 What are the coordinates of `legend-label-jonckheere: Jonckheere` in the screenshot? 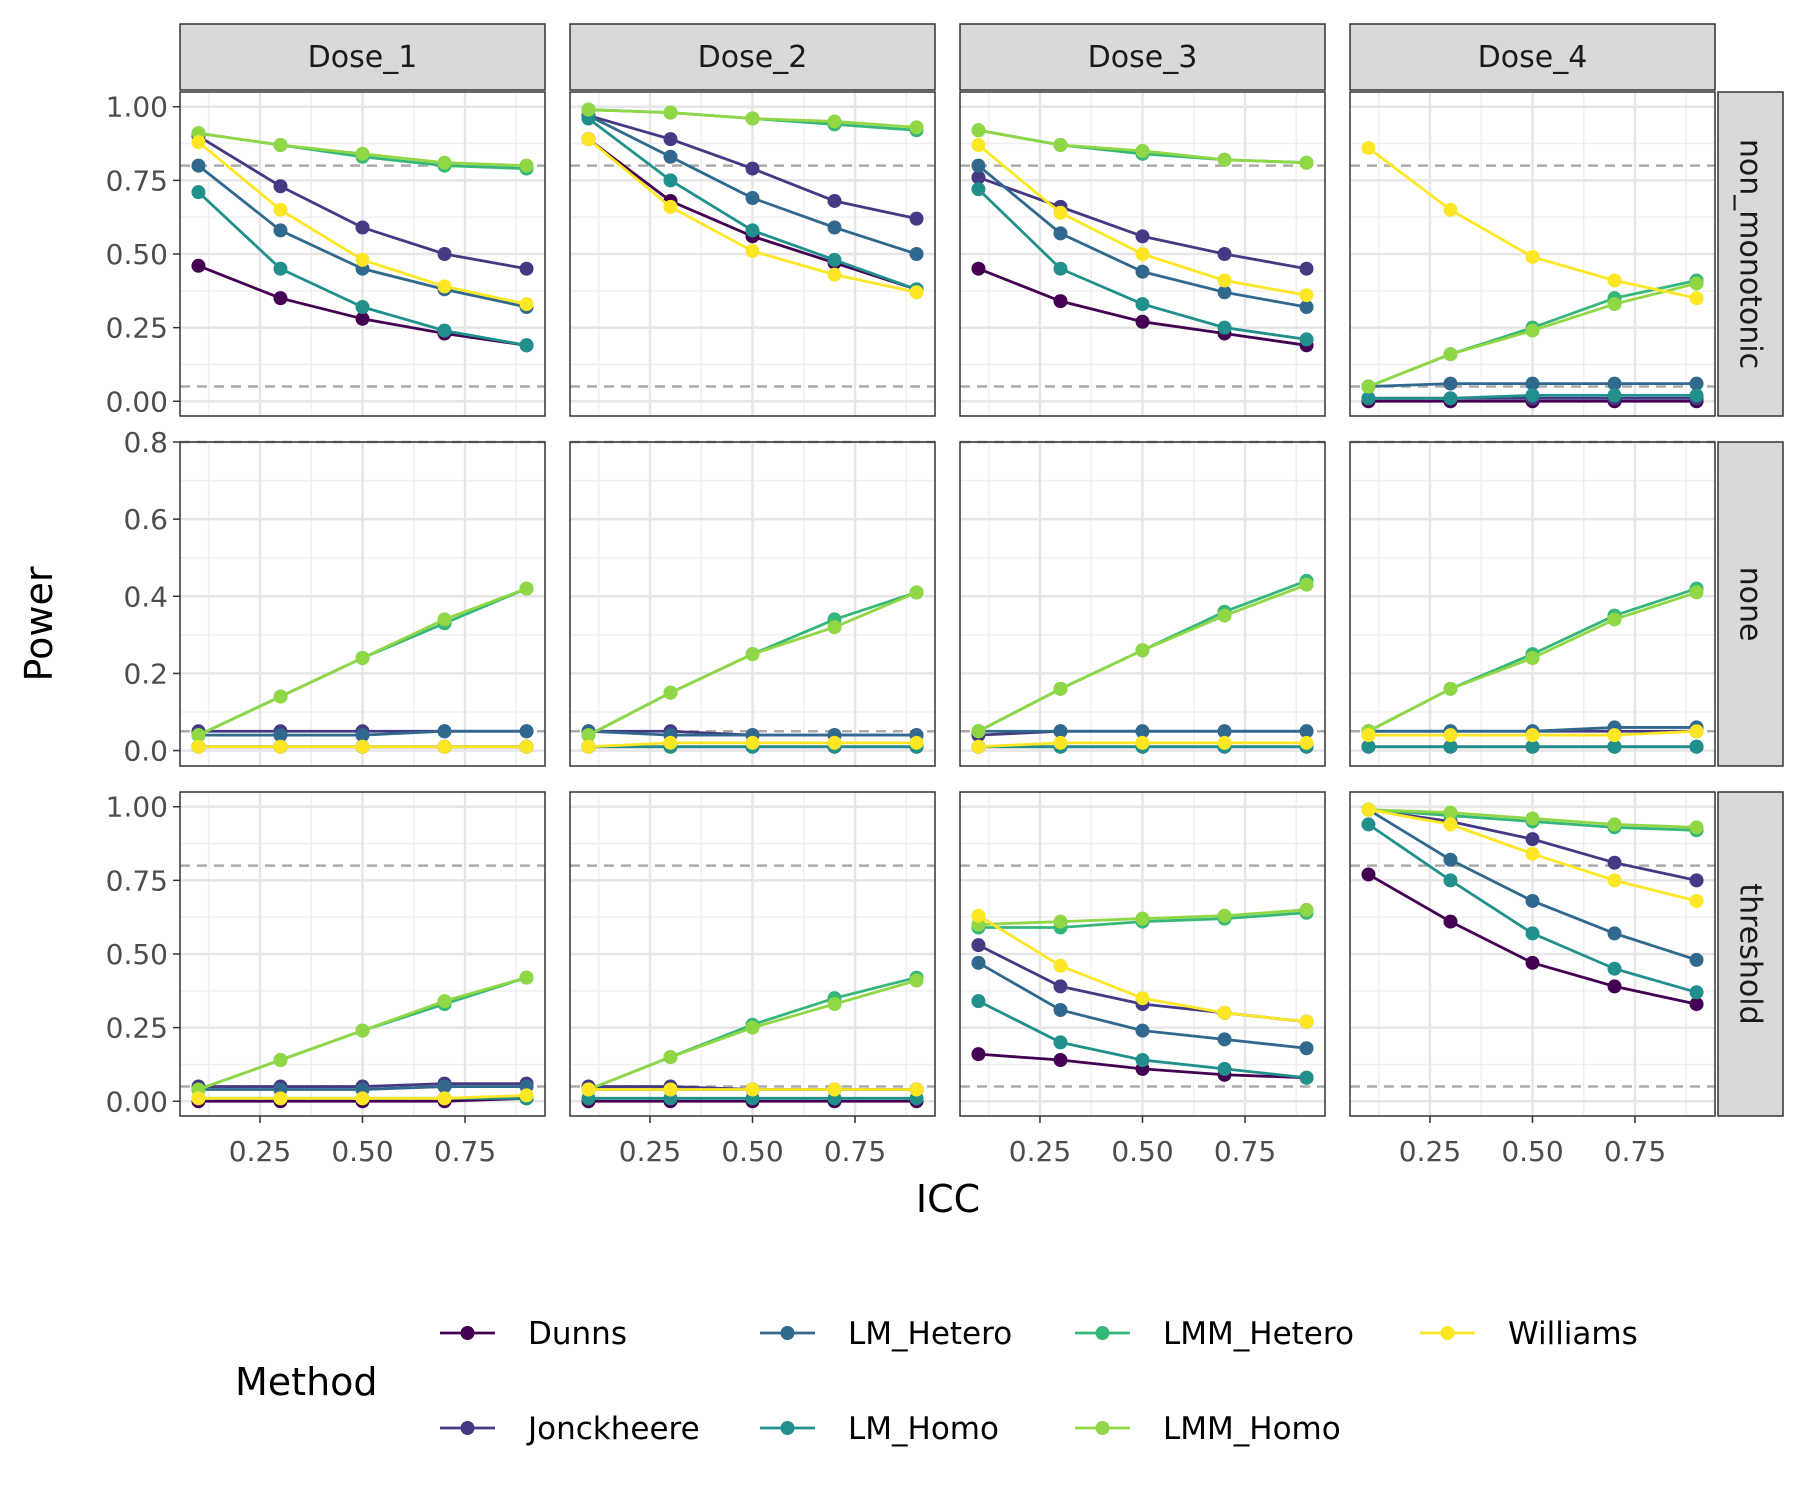 It's located at (613, 1429).